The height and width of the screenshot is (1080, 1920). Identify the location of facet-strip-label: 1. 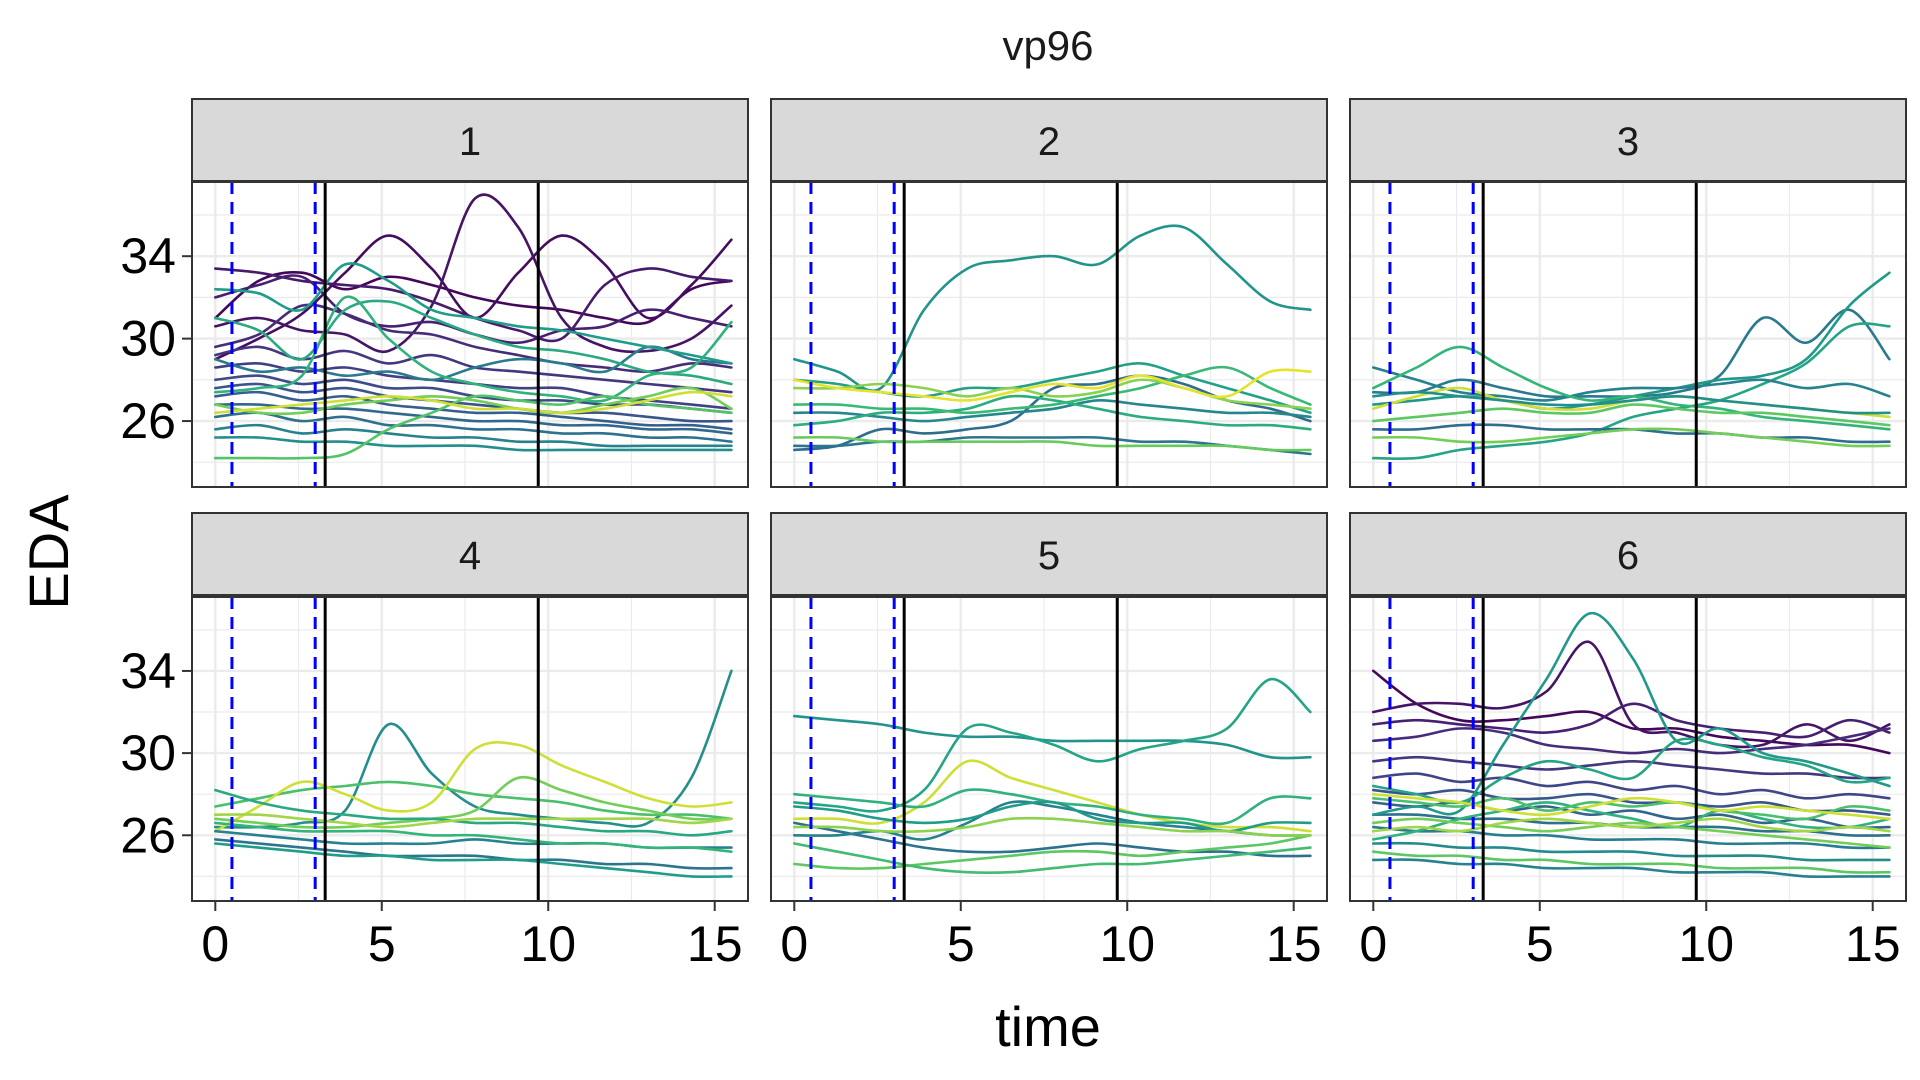
(470, 142).